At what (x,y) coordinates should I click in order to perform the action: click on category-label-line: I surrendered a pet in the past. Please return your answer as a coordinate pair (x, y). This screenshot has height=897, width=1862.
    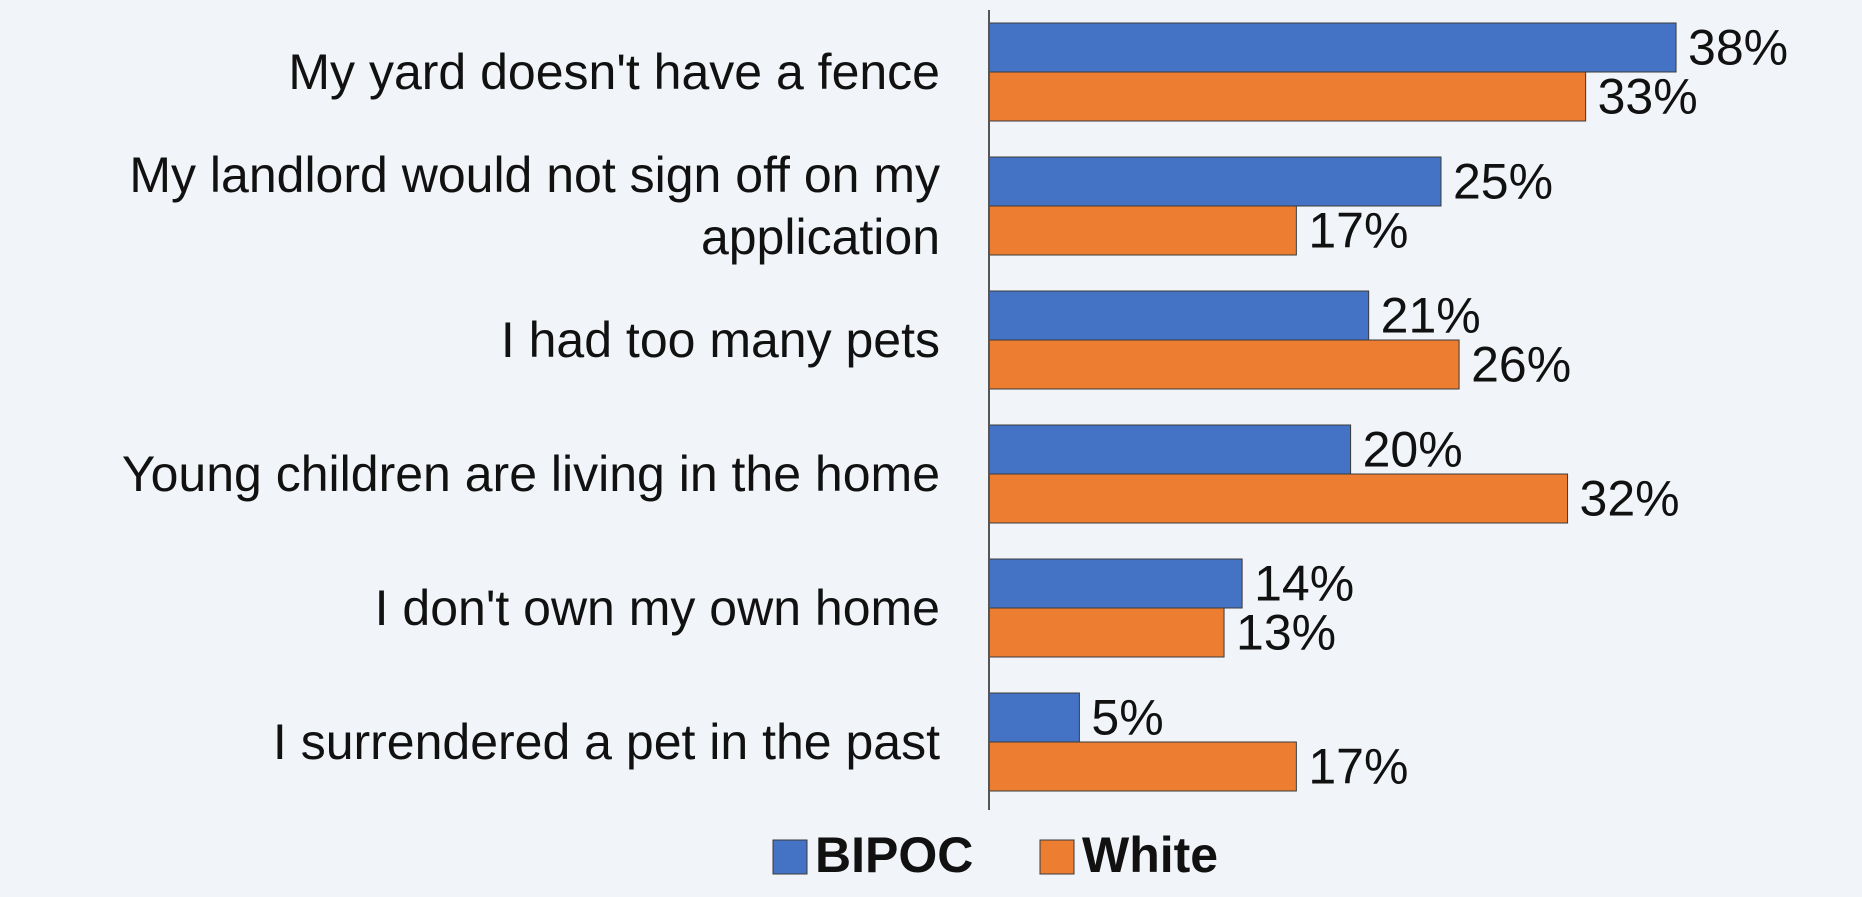
    Looking at the image, I should click on (606, 742).